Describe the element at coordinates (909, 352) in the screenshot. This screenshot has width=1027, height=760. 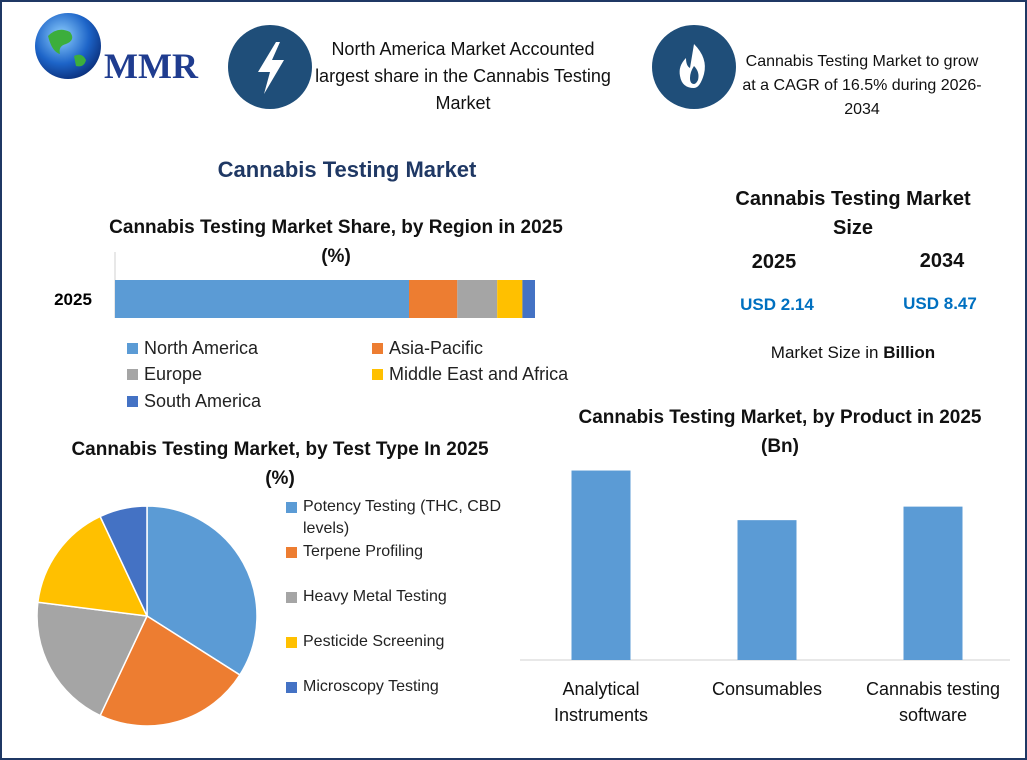
I see `note-unit: Billion` at that location.